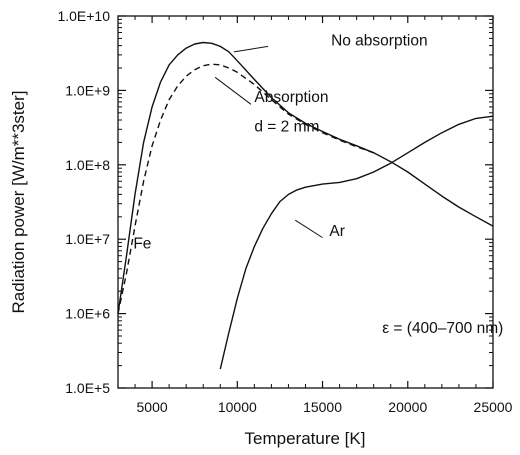  What do you see at coordinates (87, 90) in the screenshot?
I see `y-tick-label: 1.0E+9` at bounding box center [87, 90].